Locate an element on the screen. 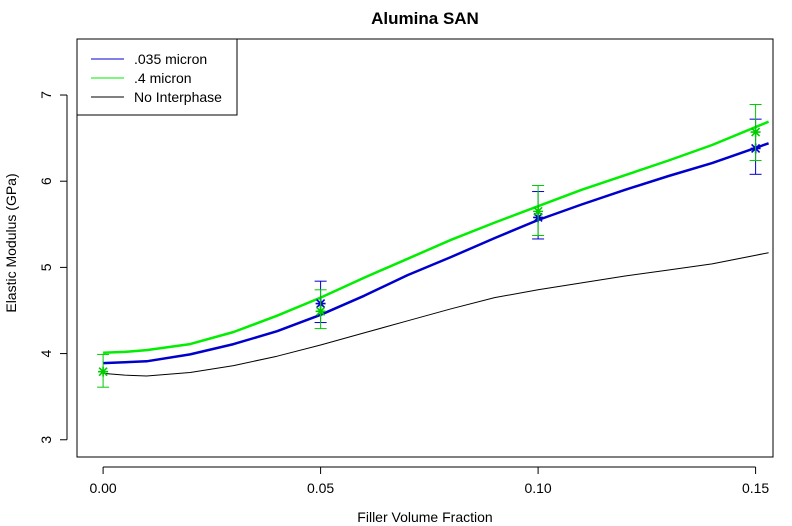  x-axis-label: Filler Volume Fraction is located at coordinates (424, 517).